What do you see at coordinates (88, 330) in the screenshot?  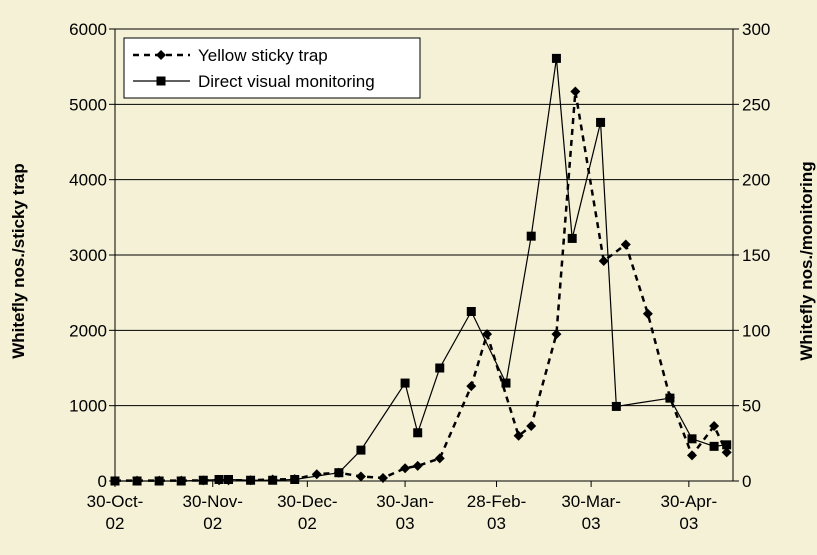 I see `y-tick-label-left: 2000` at bounding box center [88, 330].